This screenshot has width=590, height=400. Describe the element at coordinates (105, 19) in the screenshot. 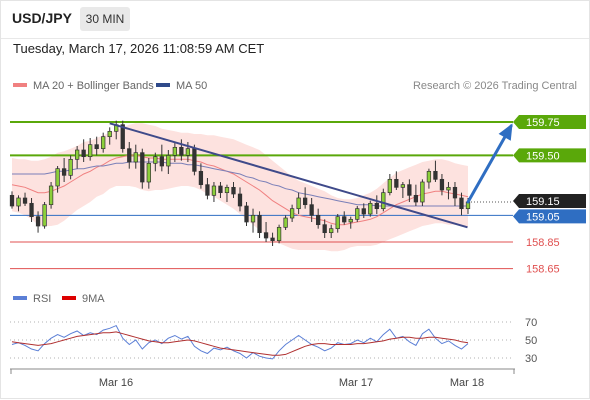

I see `timeframe-button: 30 MIN` at that location.